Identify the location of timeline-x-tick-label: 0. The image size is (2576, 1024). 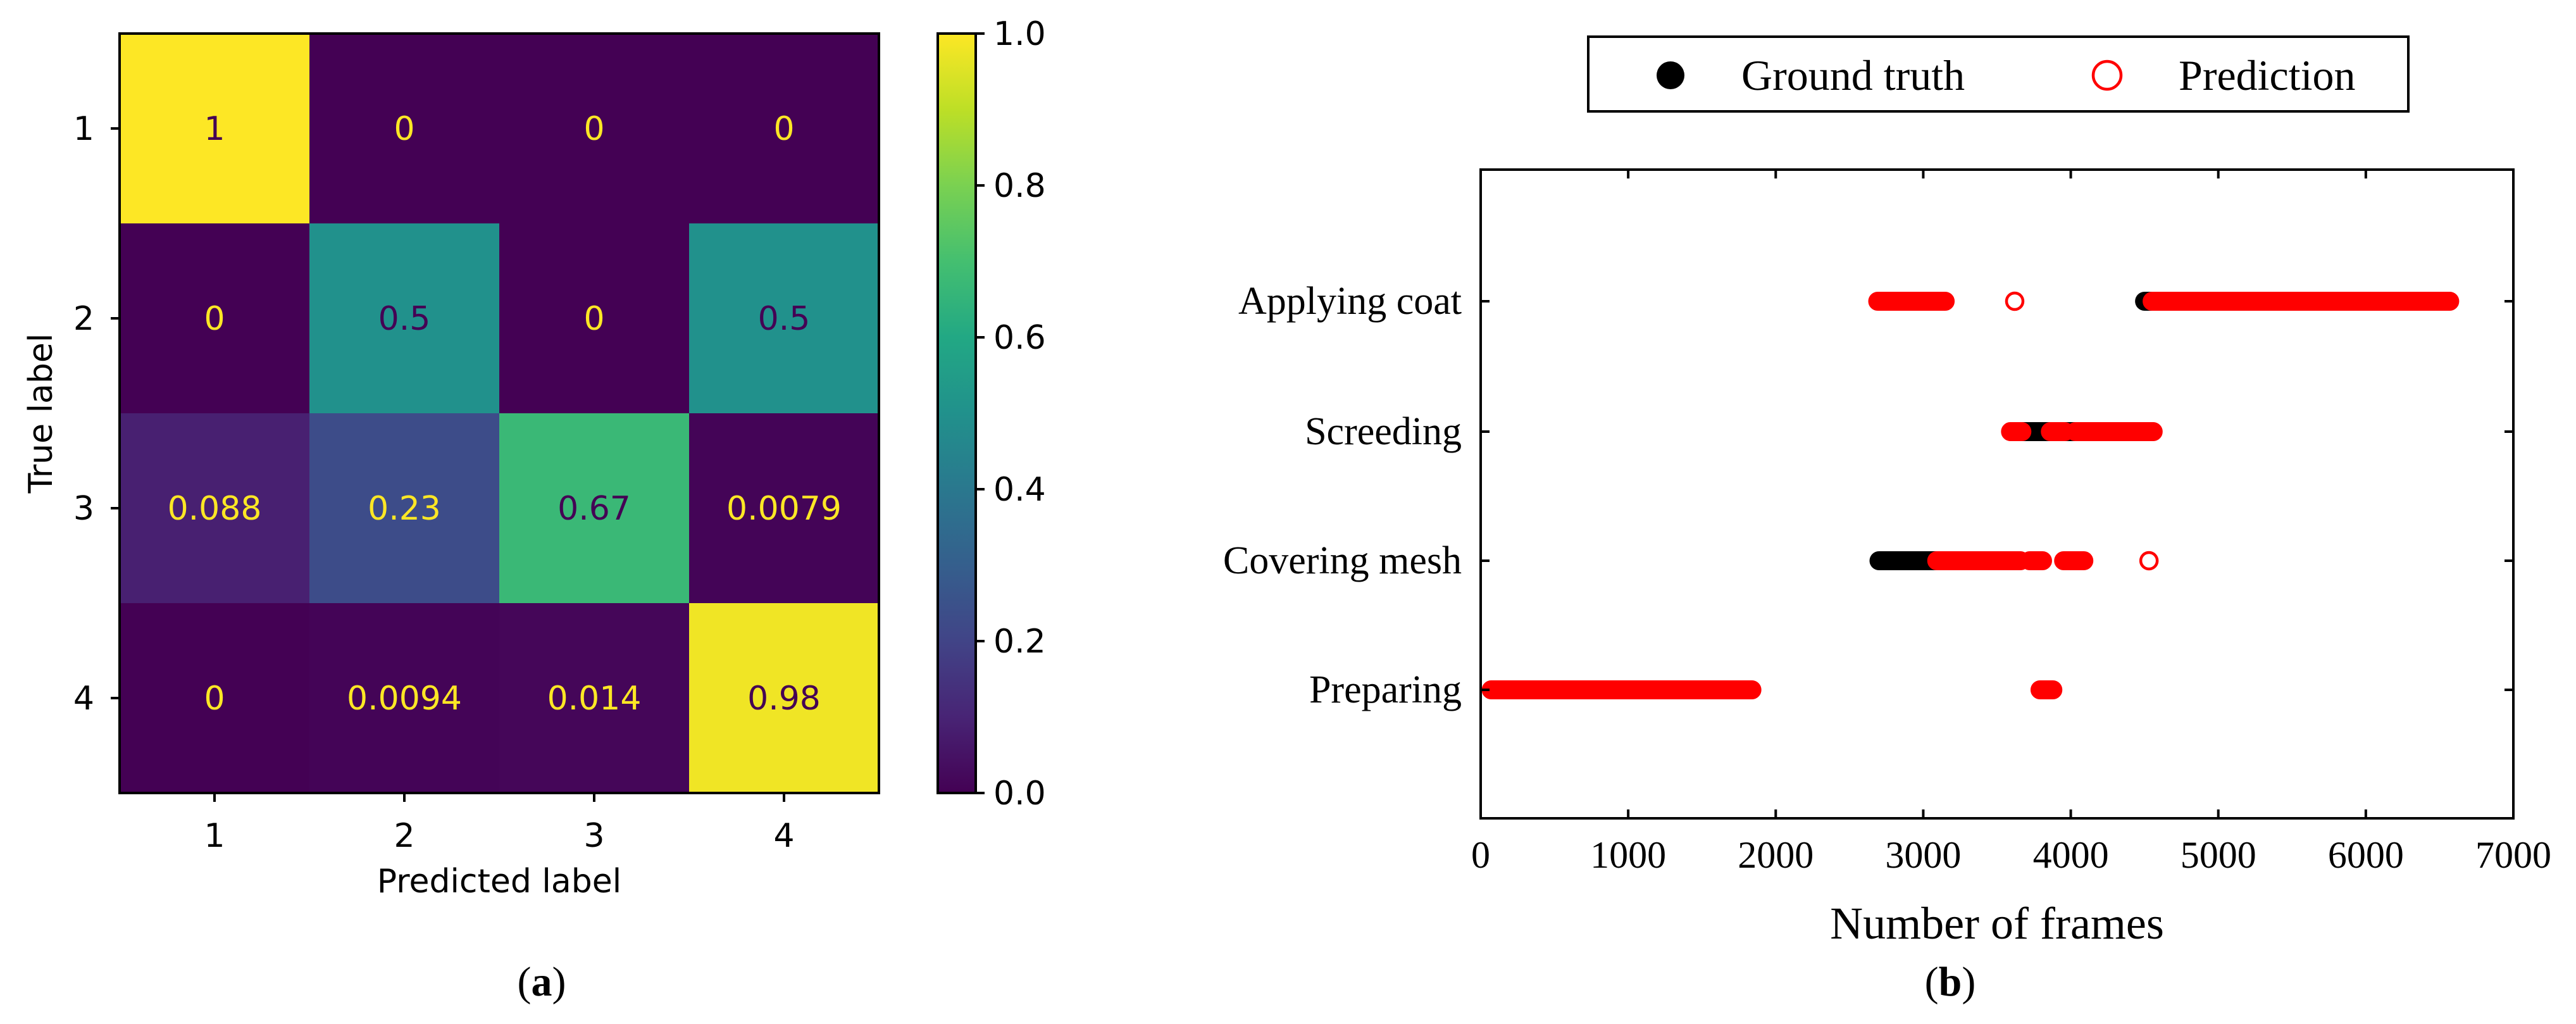
(1481, 855).